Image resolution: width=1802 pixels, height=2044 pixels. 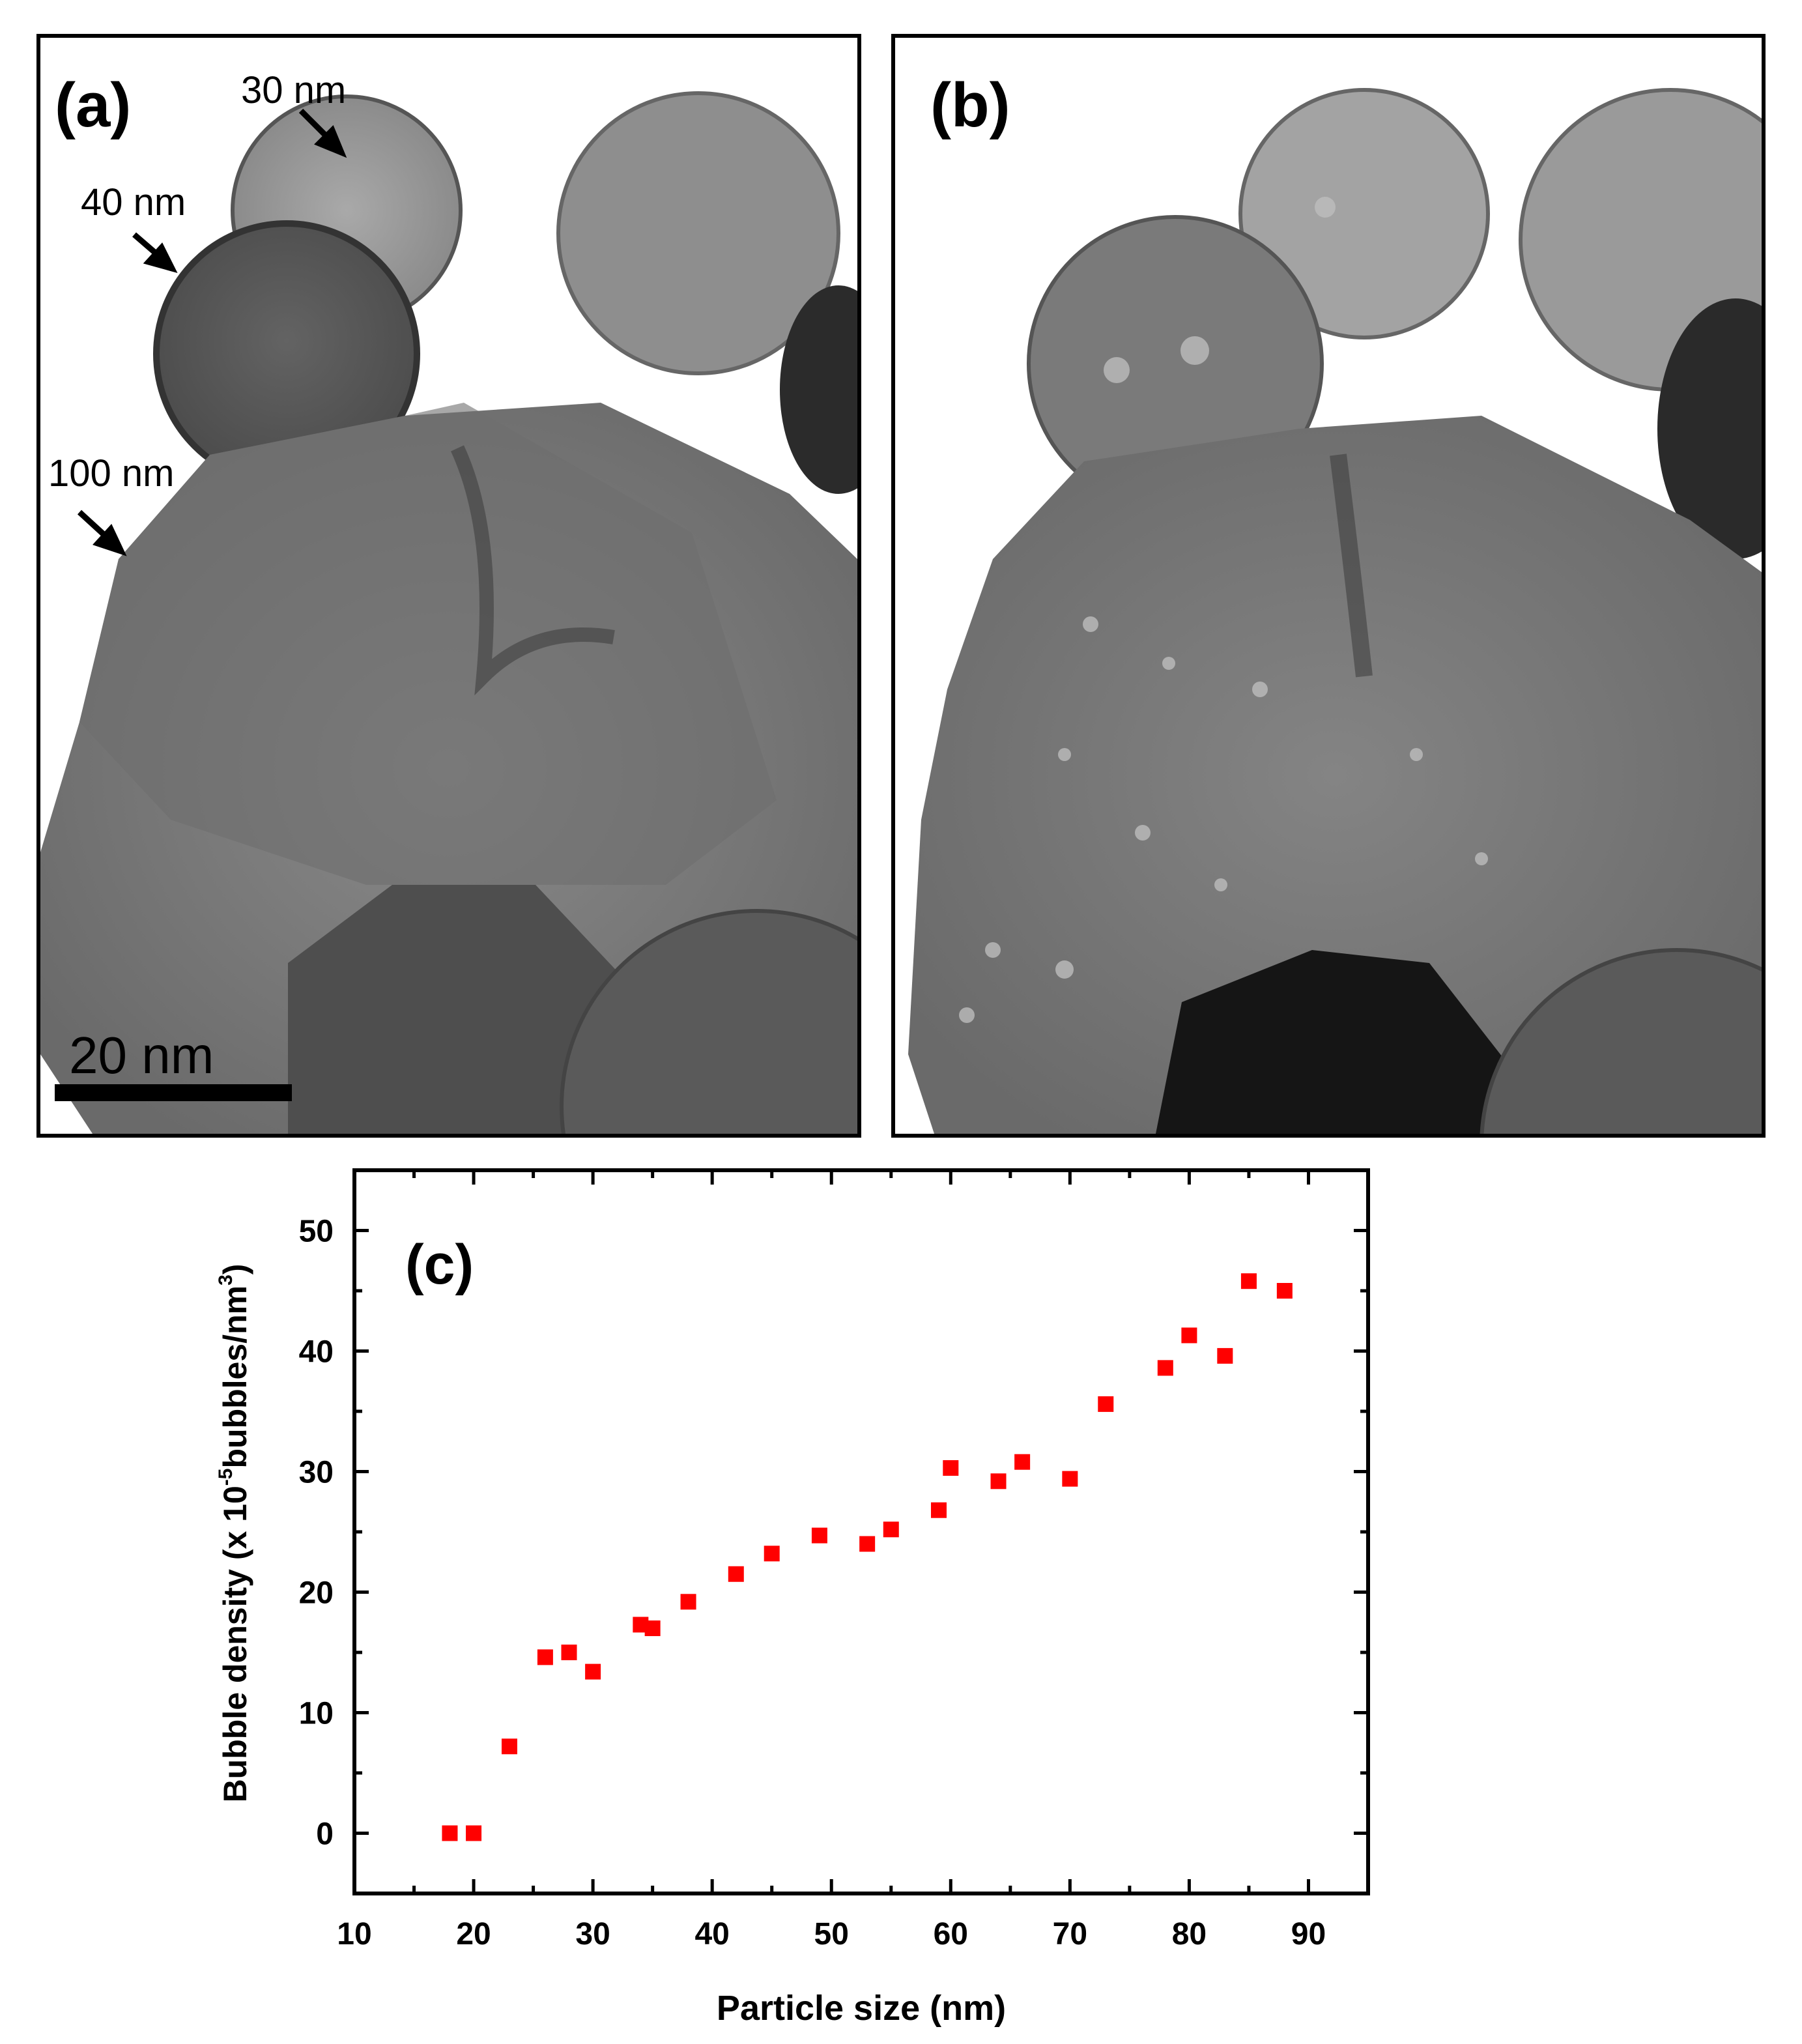 I want to click on x-tick-label: 20, so click(x=473, y=1934).